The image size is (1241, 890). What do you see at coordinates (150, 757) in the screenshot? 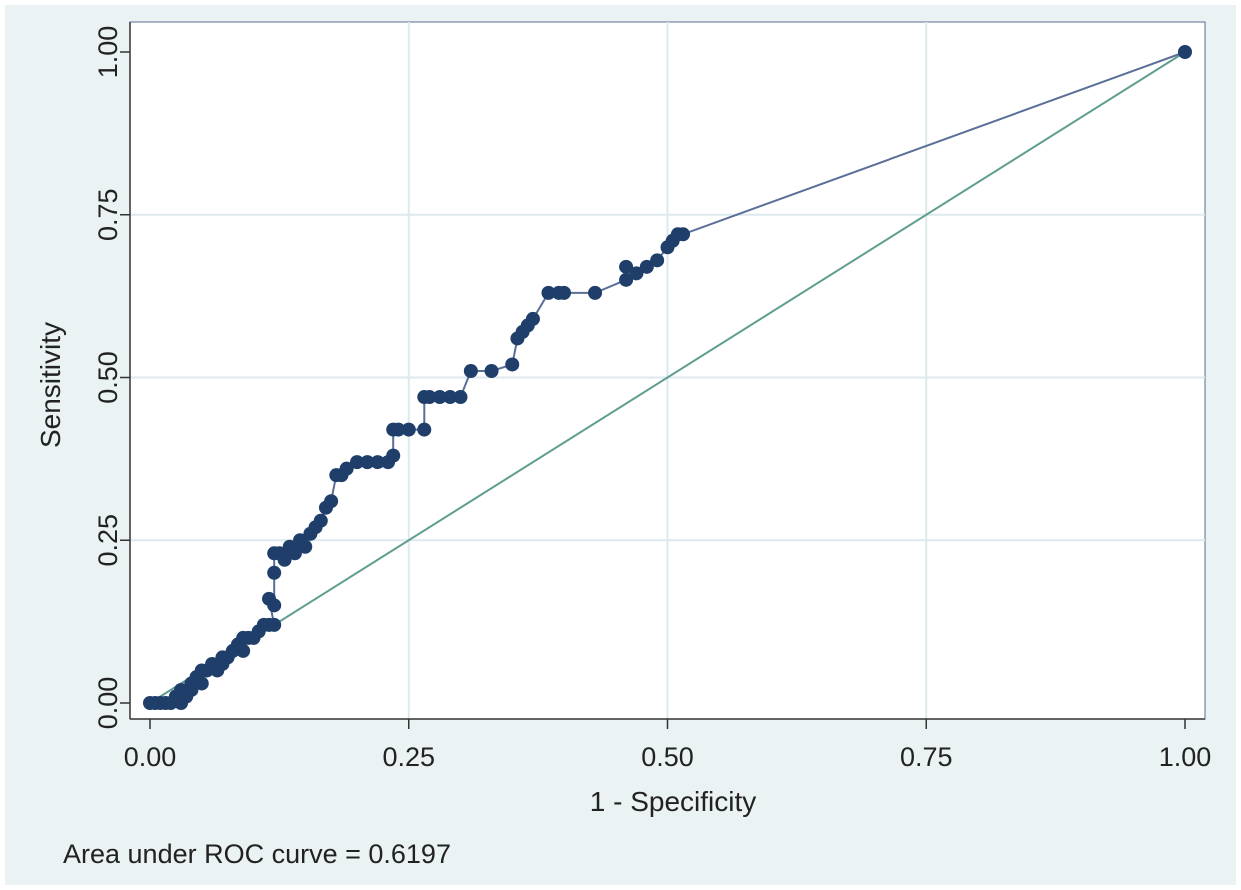
I see `x-tick-label: 0.00` at bounding box center [150, 757].